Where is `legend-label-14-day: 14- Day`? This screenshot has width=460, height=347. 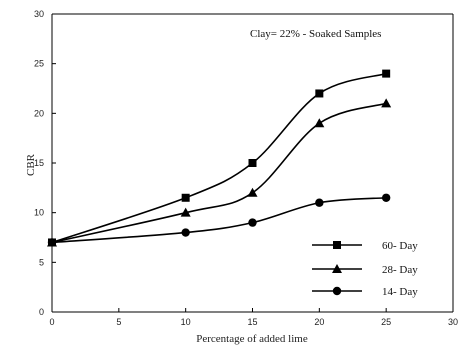 legend-label-14-day: 14- Day is located at coordinates (400, 292).